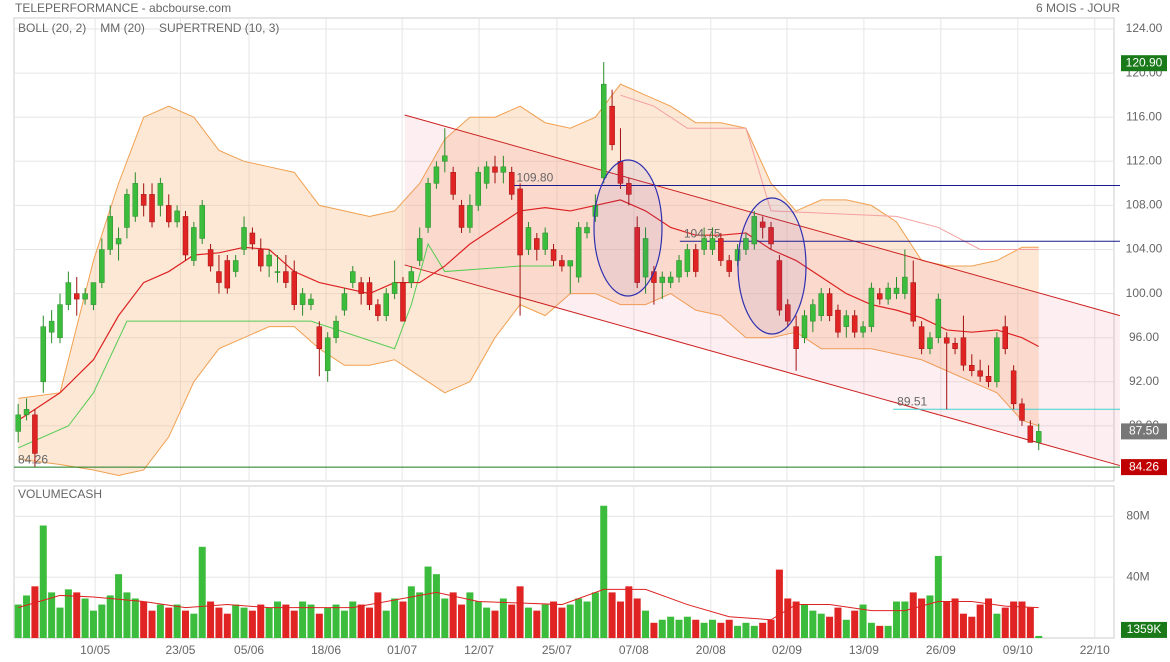  I want to click on price-tag: 1359K, so click(1144, 629).